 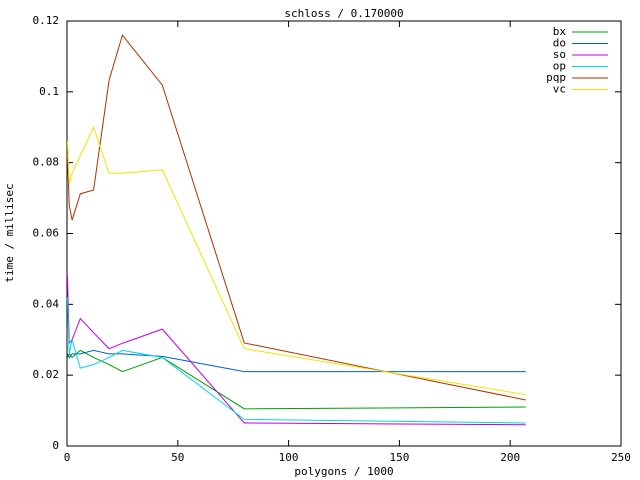 What do you see at coordinates (46, 162) in the screenshot?
I see `y-tick-label: 0.08` at bounding box center [46, 162].